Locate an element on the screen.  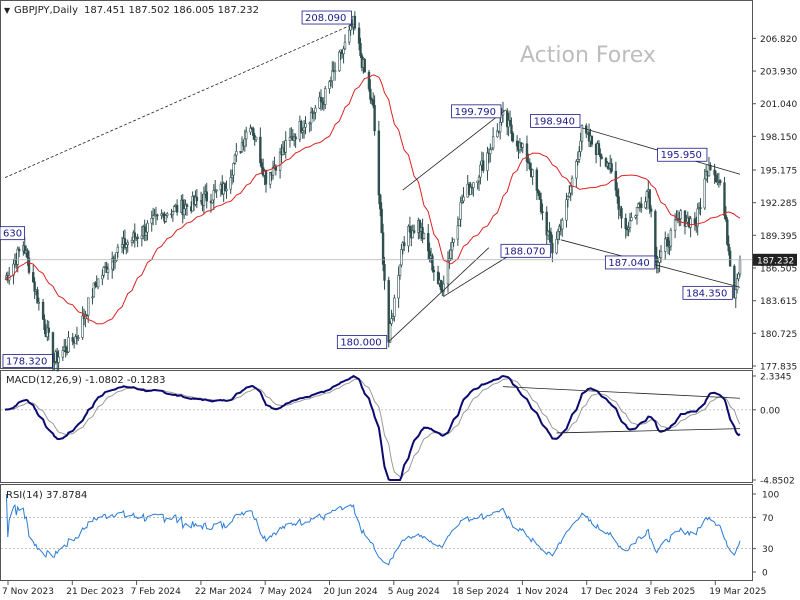
macd-title: MACD(12,26,9) -1.0802 -0.1283 is located at coordinates (86, 380).